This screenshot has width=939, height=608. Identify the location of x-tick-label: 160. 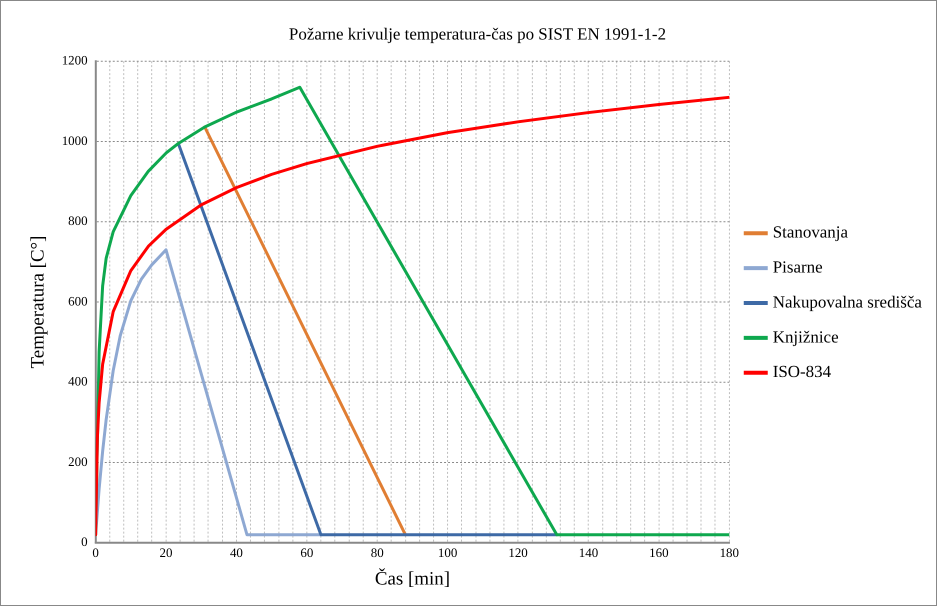
(659, 552).